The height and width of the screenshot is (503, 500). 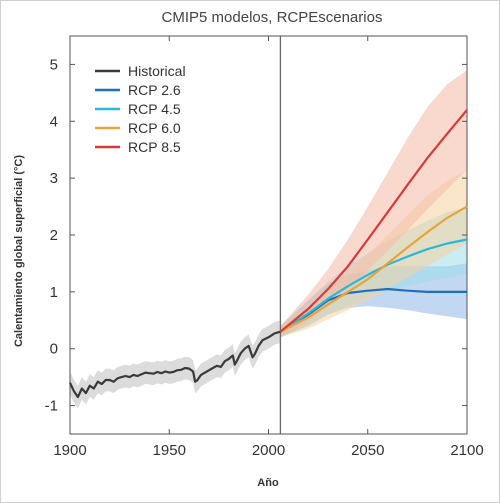 I want to click on y-tick-label: -1, so click(x=51, y=406).